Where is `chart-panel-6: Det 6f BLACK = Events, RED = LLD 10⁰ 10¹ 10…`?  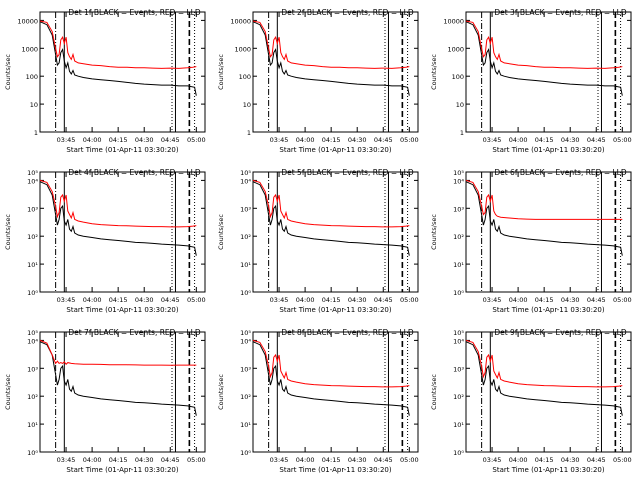
chart-panel-6: Det 6f BLACK = Events, RED = LLD 10⁰ 10¹ 10… is located at coordinates (531, 241).